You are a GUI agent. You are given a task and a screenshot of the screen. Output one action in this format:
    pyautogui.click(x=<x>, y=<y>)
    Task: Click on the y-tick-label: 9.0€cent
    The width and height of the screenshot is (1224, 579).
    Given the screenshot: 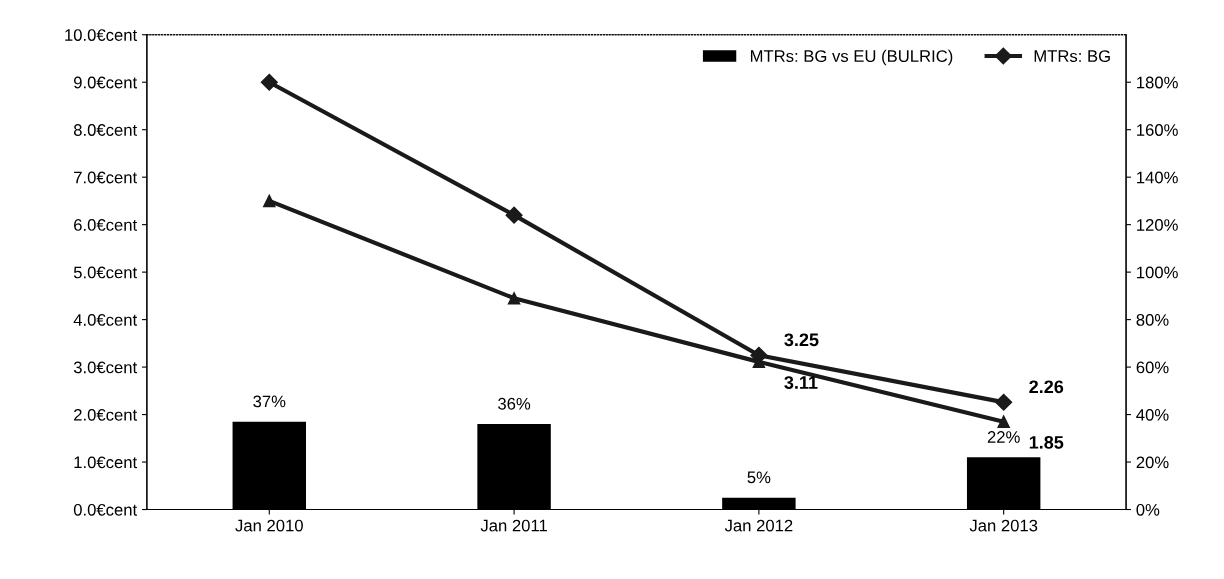 What is the action you would take?
    pyautogui.click(x=106, y=82)
    